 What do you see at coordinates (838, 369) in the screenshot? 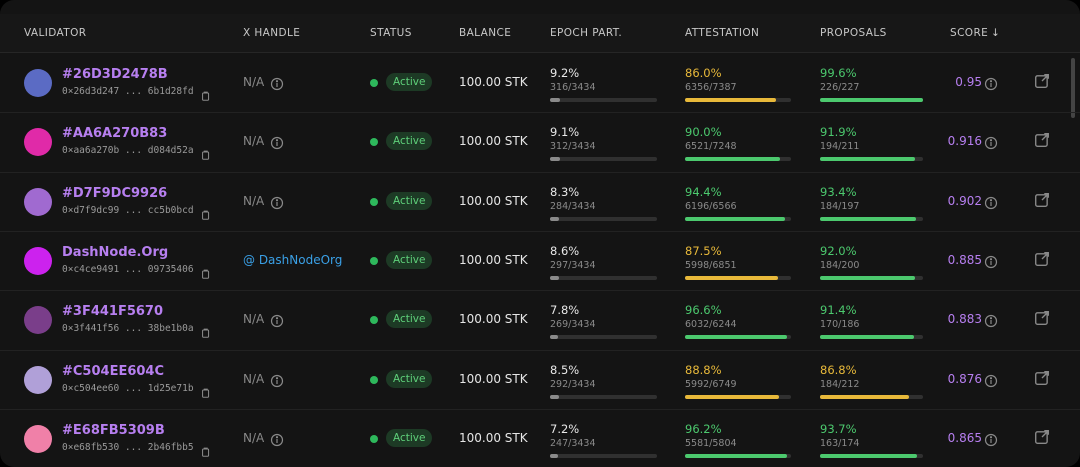
I see `proposals-percent: 86.8%` at bounding box center [838, 369].